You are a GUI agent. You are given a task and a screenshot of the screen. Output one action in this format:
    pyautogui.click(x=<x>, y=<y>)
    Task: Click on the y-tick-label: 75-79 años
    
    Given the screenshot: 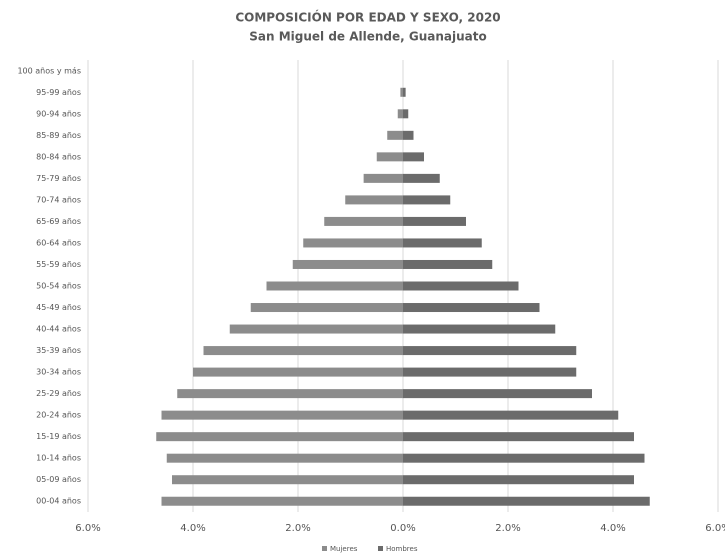 What is the action you would take?
    pyautogui.click(x=58, y=178)
    